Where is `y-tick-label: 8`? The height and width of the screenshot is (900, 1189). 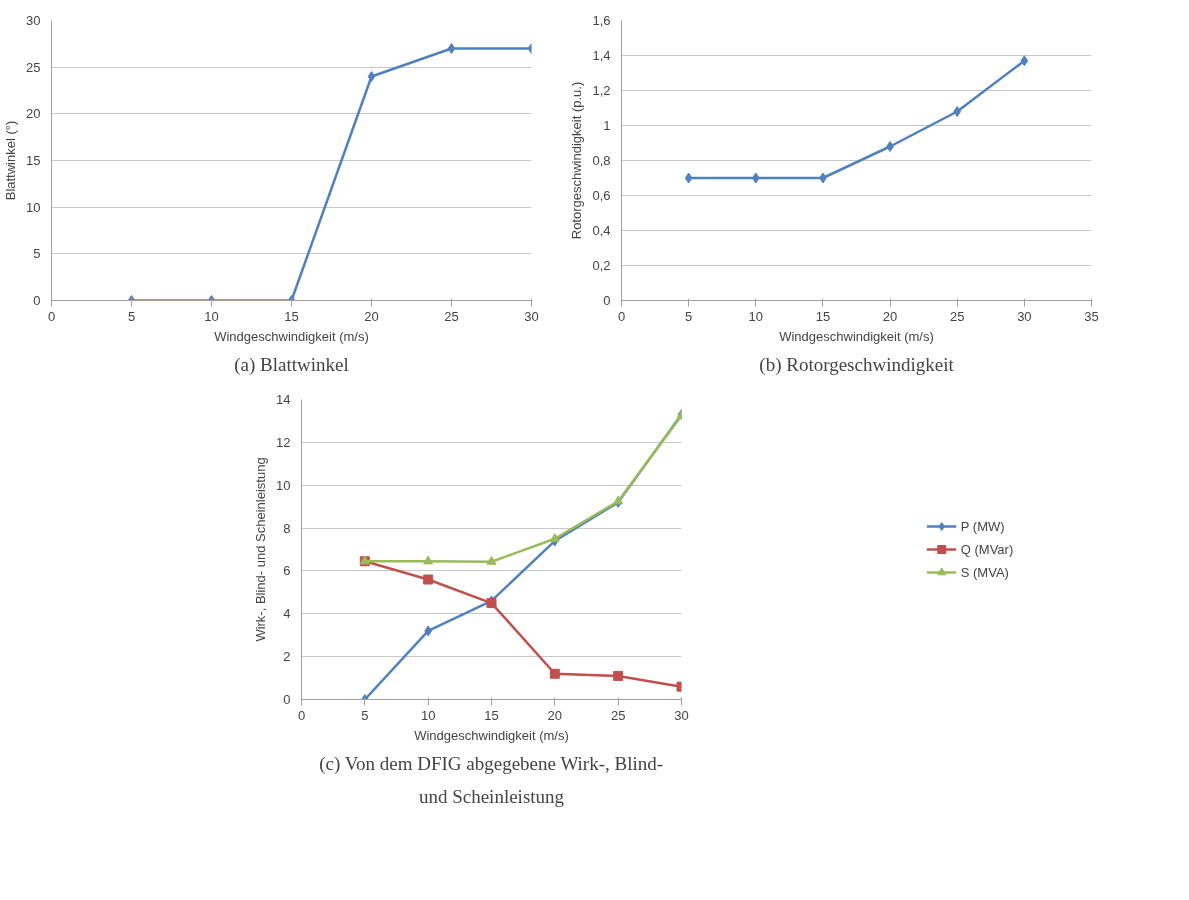
y-tick-label: 8 is located at coordinates (287, 528).